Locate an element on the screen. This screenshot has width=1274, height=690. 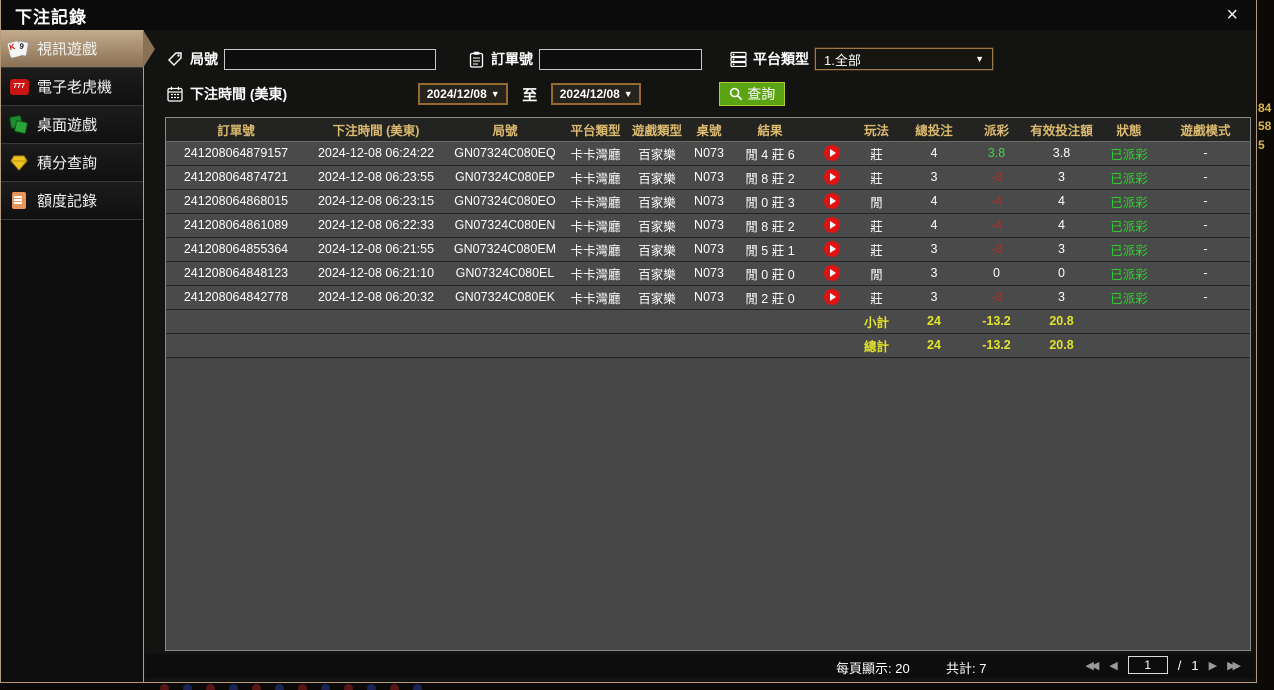
close-icon: × is located at coordinates (1232, 15).